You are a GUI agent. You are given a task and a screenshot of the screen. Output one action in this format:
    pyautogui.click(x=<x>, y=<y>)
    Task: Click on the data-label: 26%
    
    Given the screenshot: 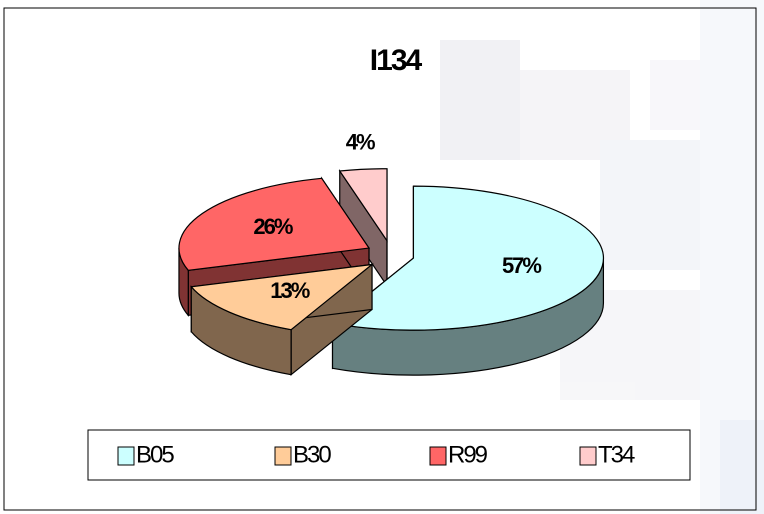 What is the action you would take?
    pyautogui.click(x=272, y=226)
    